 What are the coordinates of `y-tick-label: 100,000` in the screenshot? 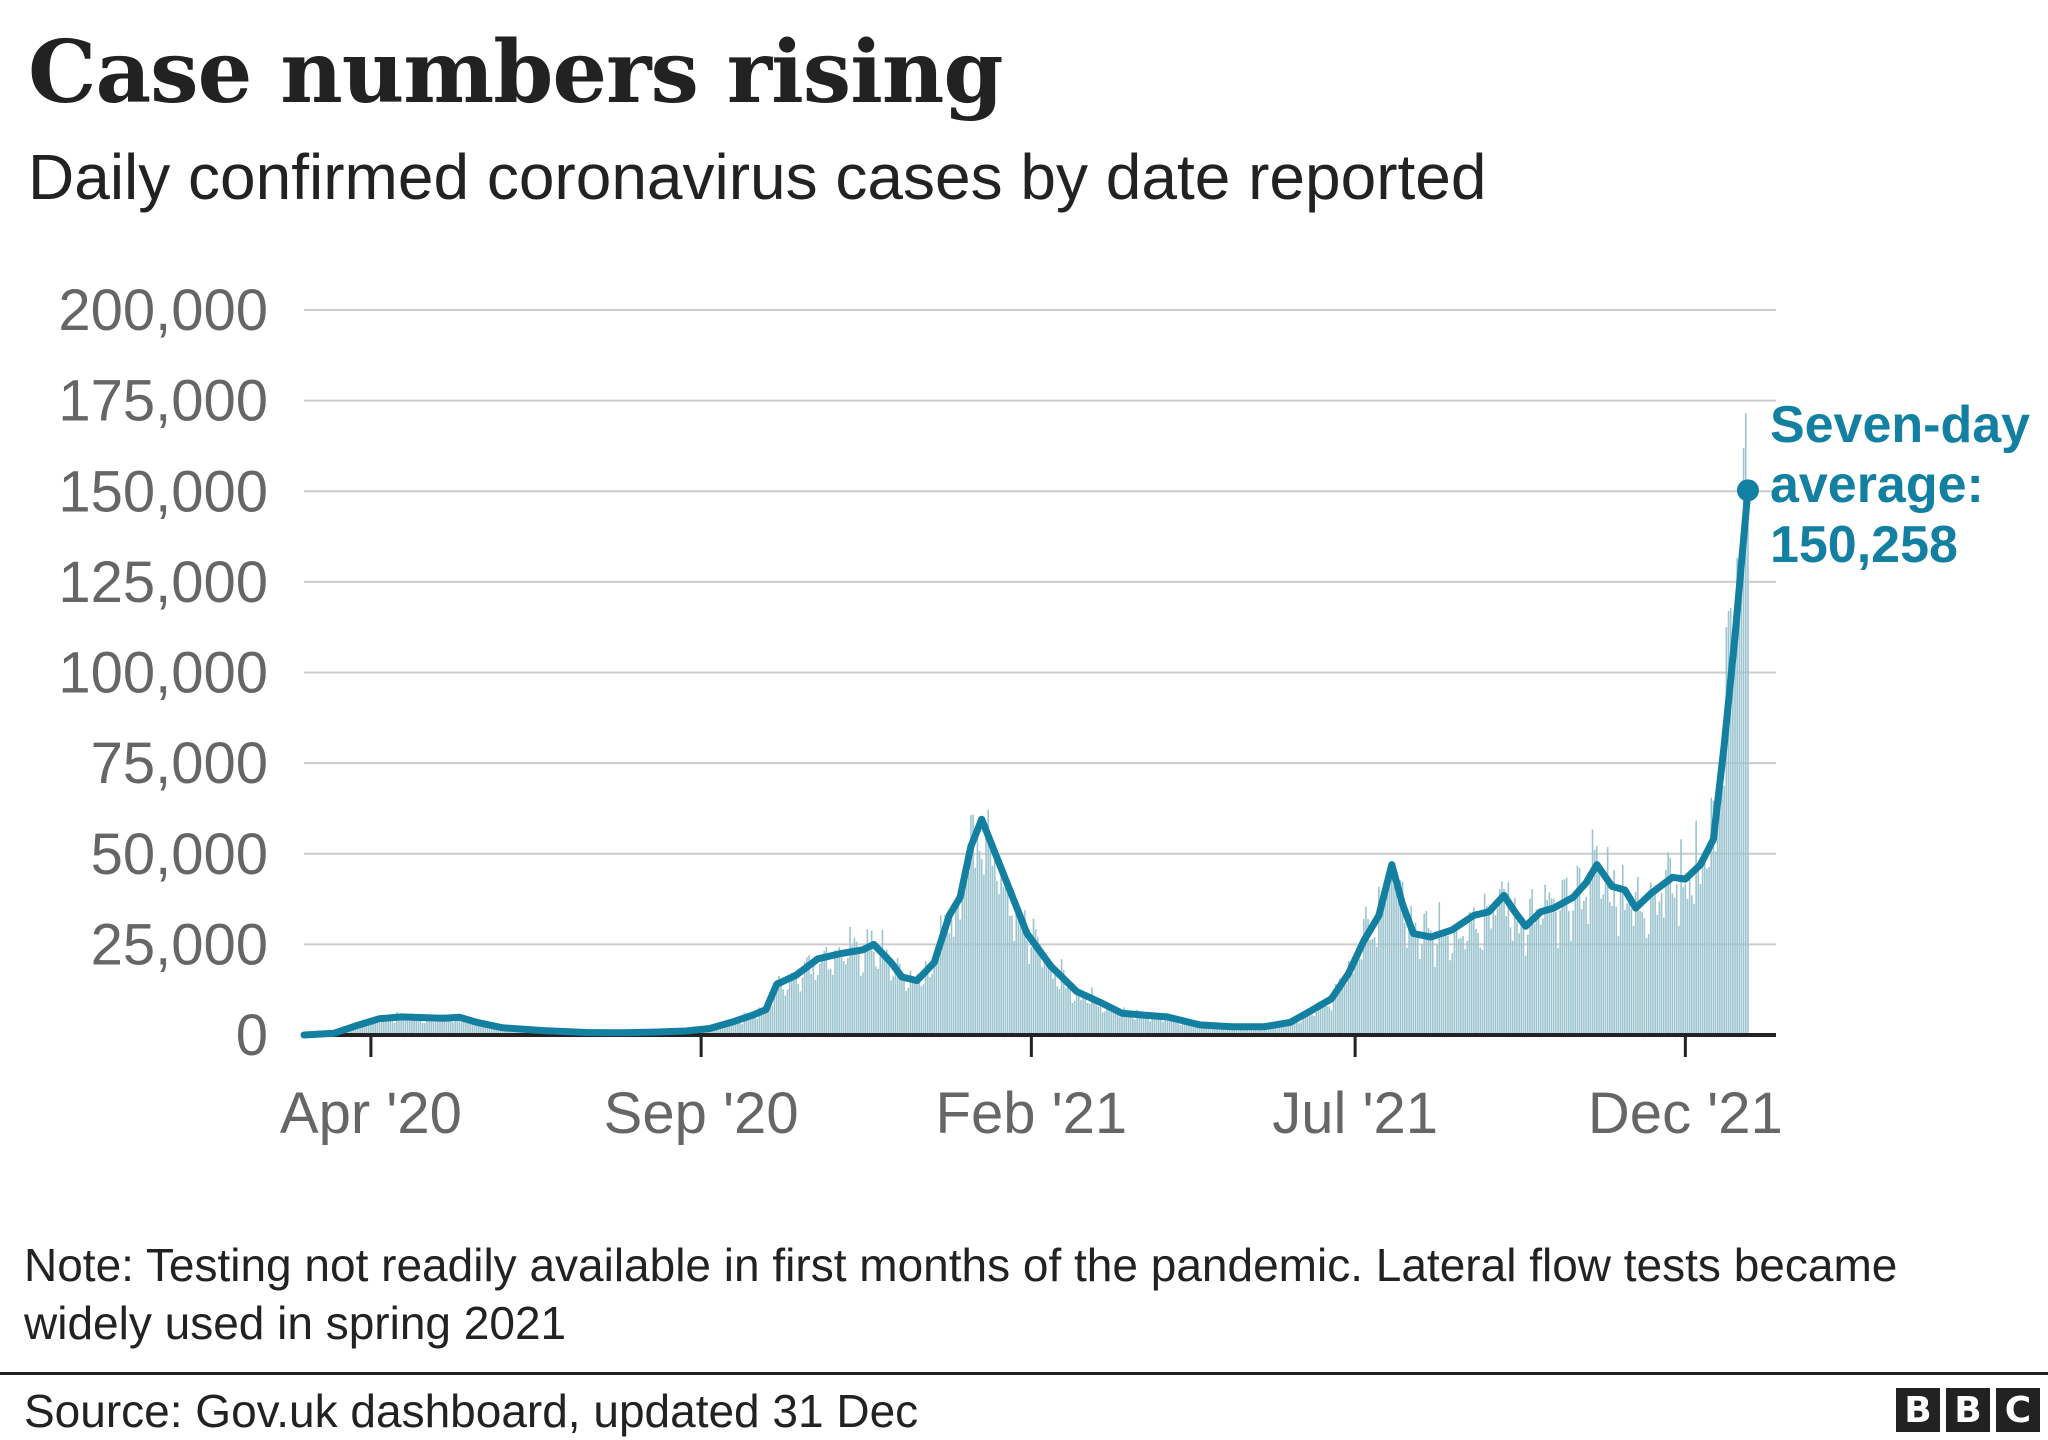 It's located at (163, 673).